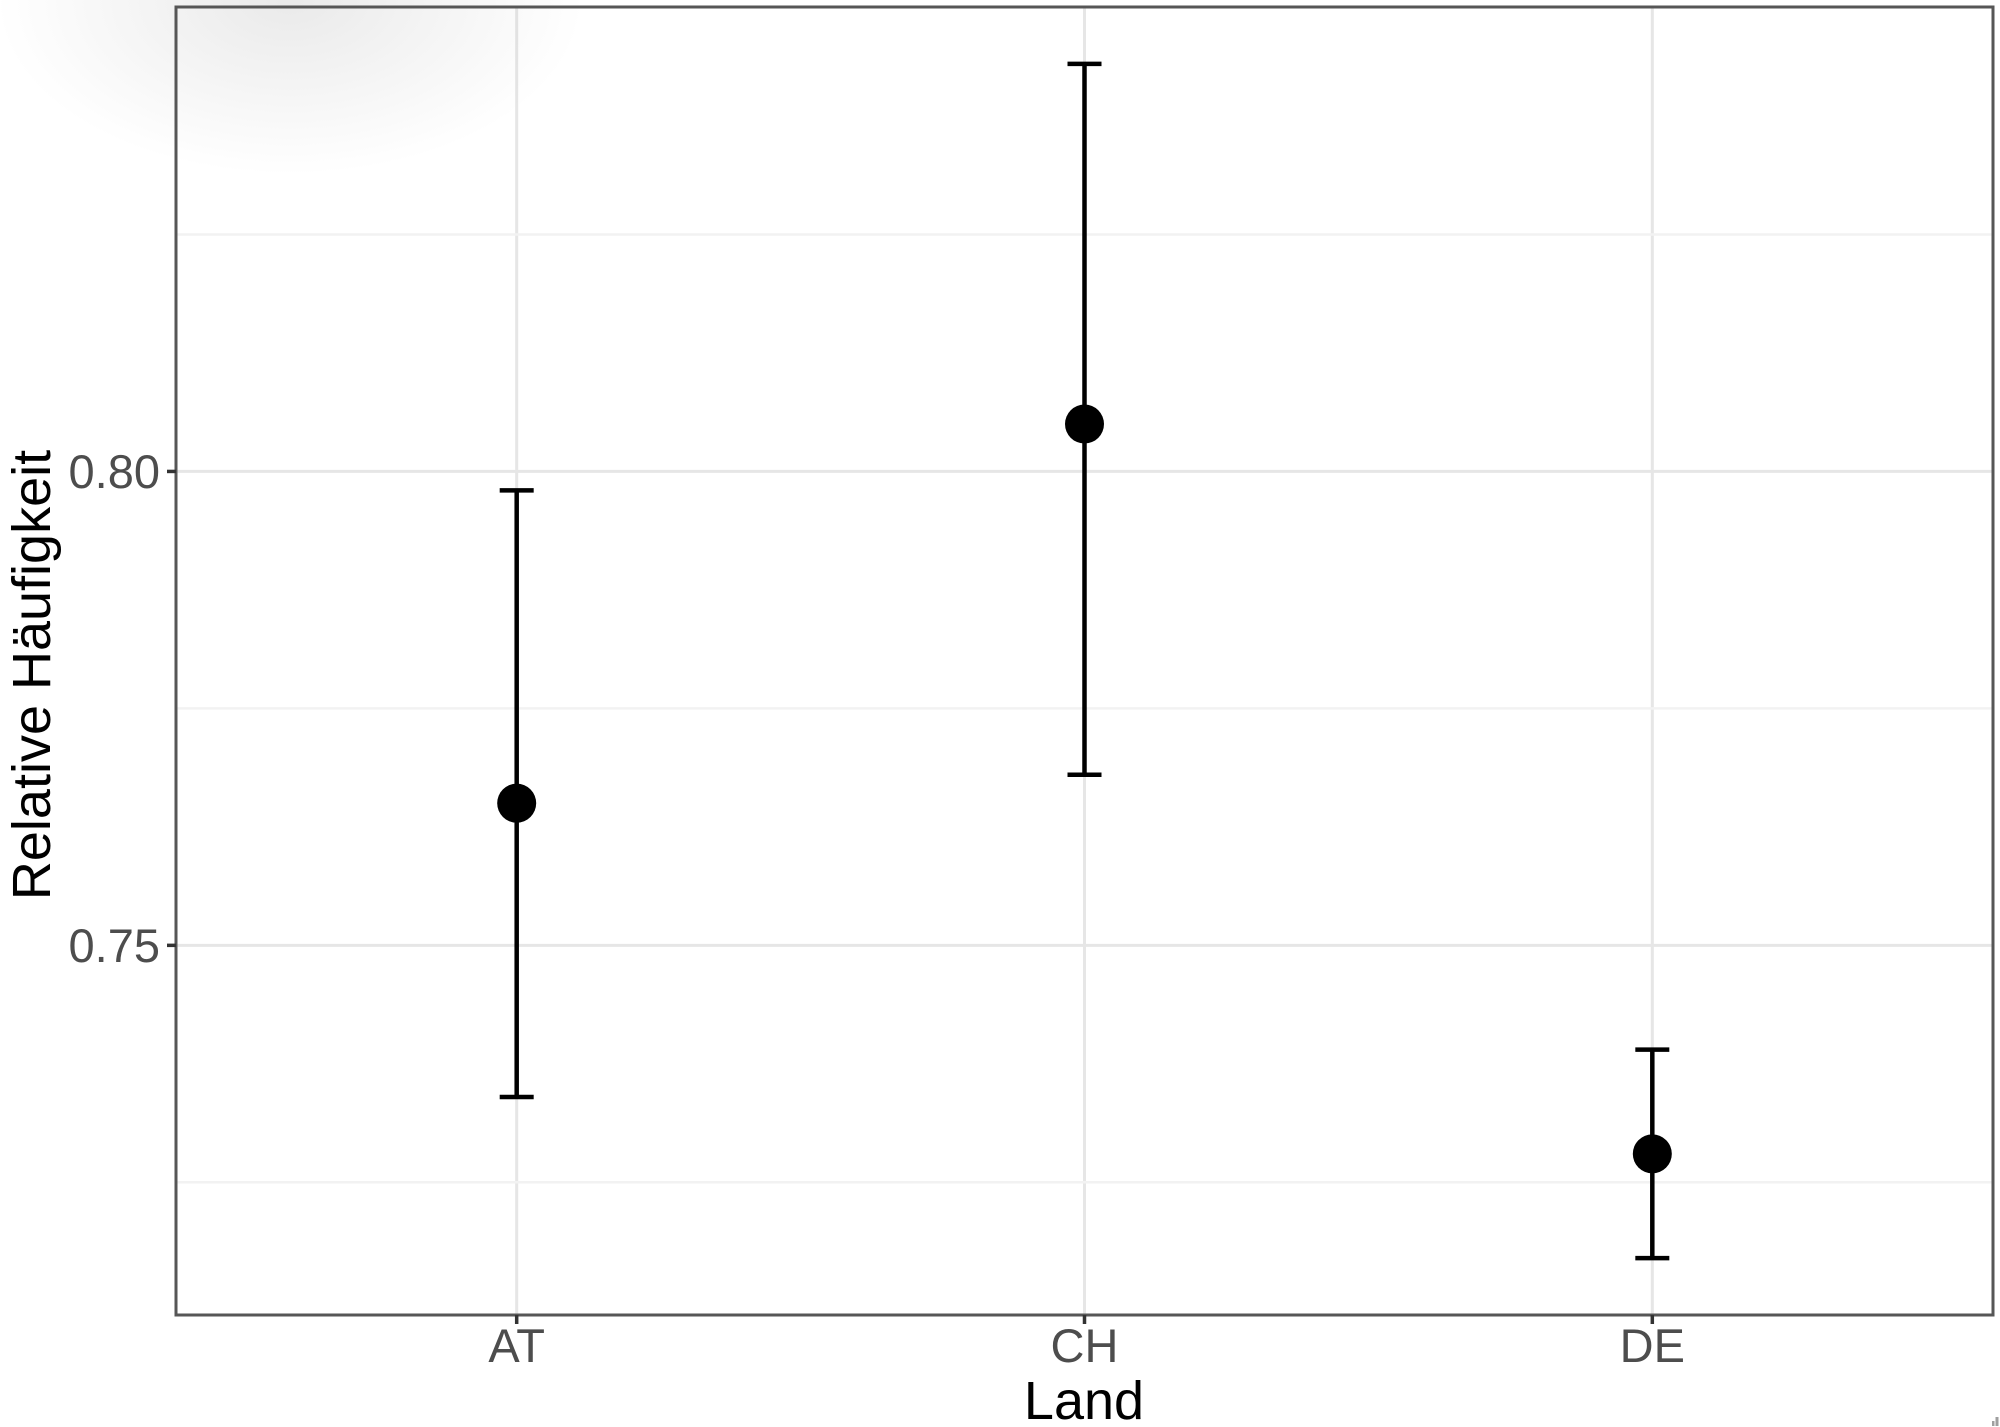 The image size is (2000, 1427). Describe the element at coordinates (114, 945) in the screenshot. I see `y-tick-label: 0.75` at that location.